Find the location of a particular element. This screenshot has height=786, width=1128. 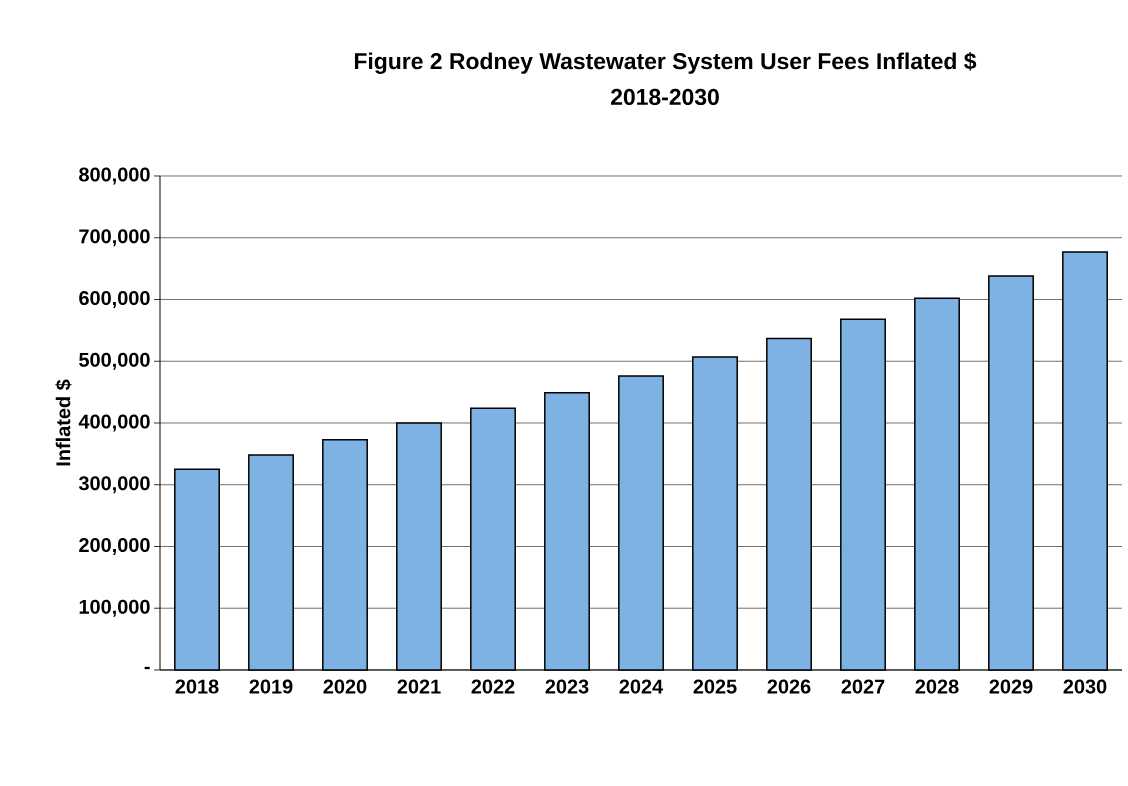

x-tick-label: 2024 is located at coordinates (641, 686).